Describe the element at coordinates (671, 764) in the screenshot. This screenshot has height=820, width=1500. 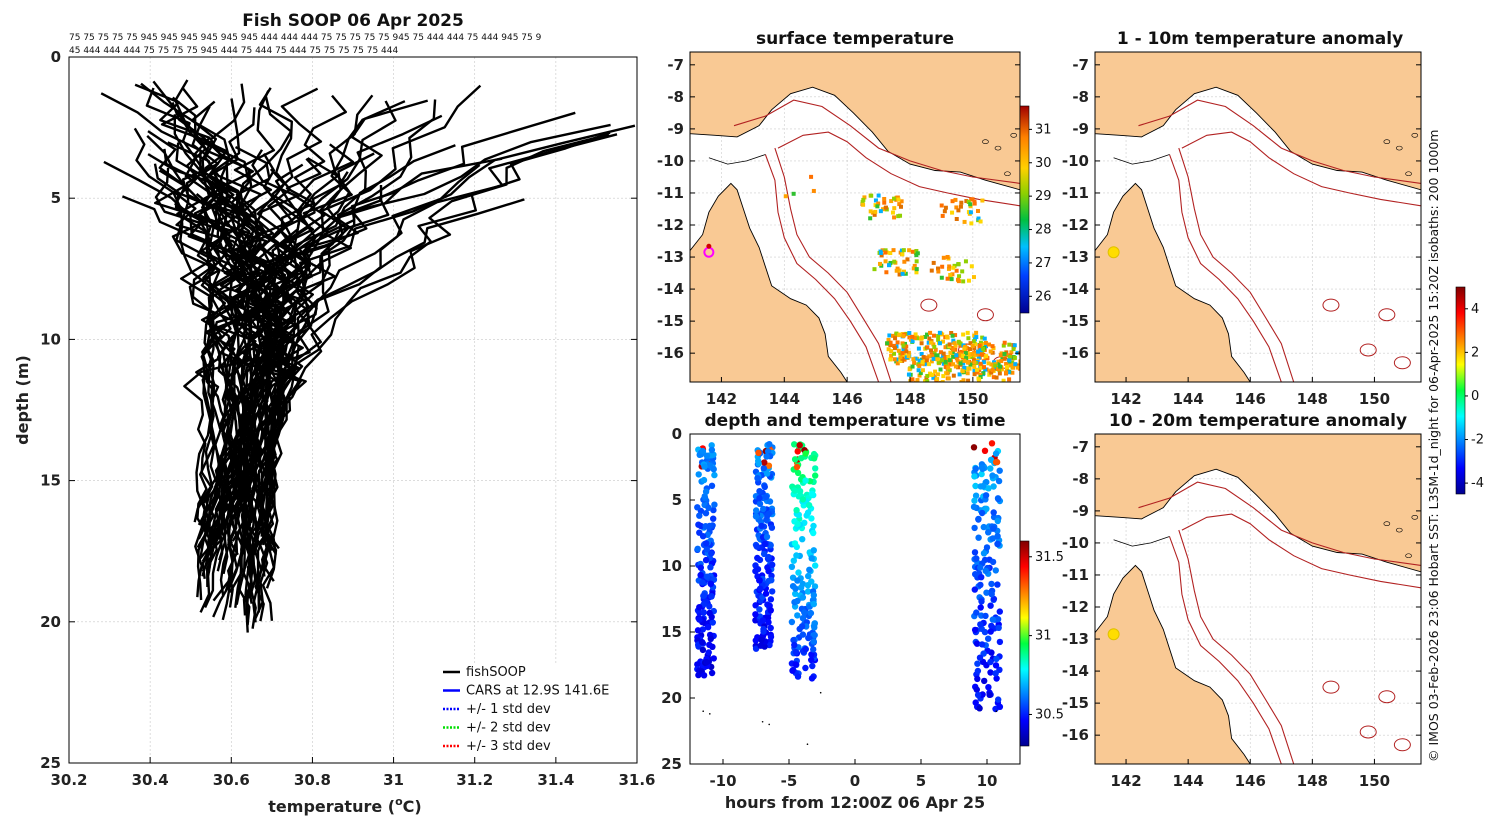
I see `scatter-ytick: 25` at that location.